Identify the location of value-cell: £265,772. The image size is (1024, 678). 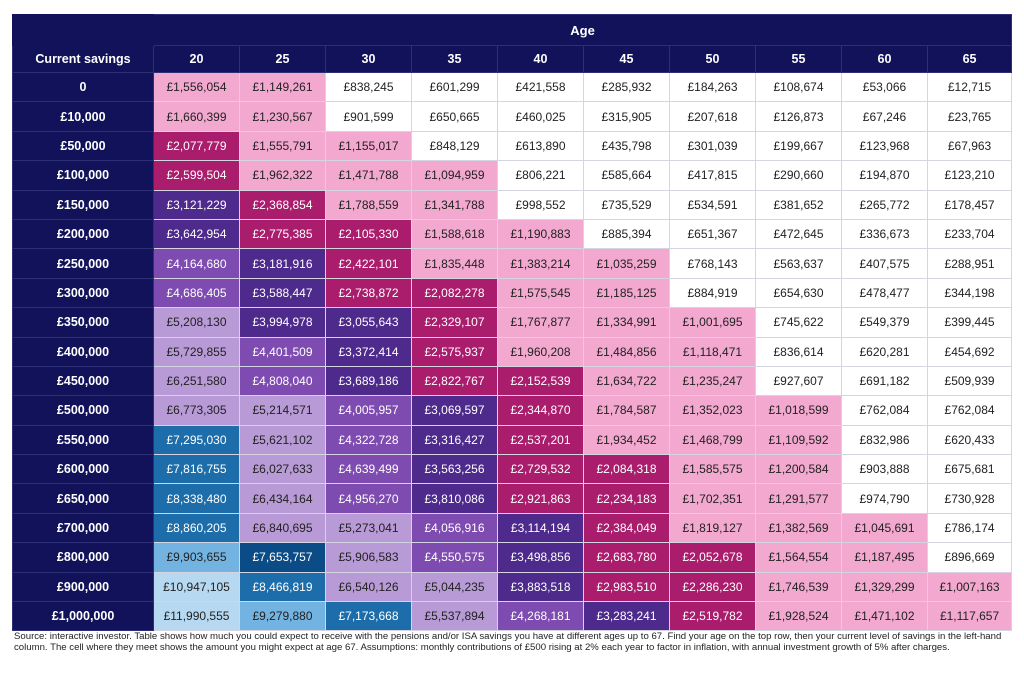
(884, 204).